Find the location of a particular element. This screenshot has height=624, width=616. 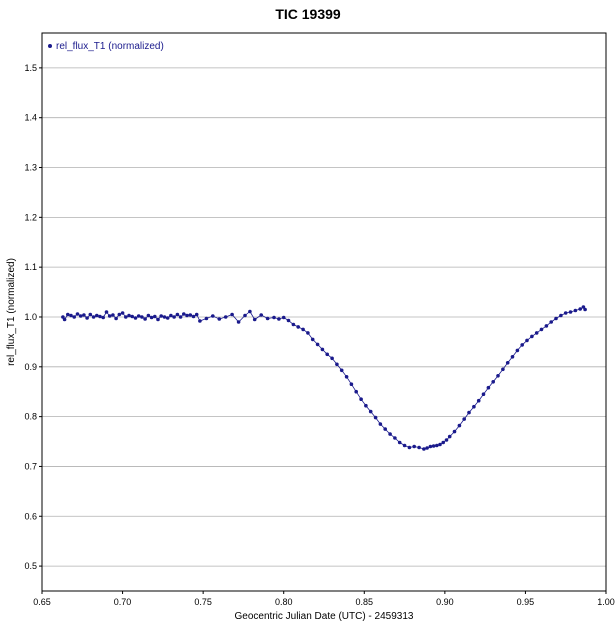

y-axis-label: rel_flux_T1 (normalized) is located at coordinates (11, 312).